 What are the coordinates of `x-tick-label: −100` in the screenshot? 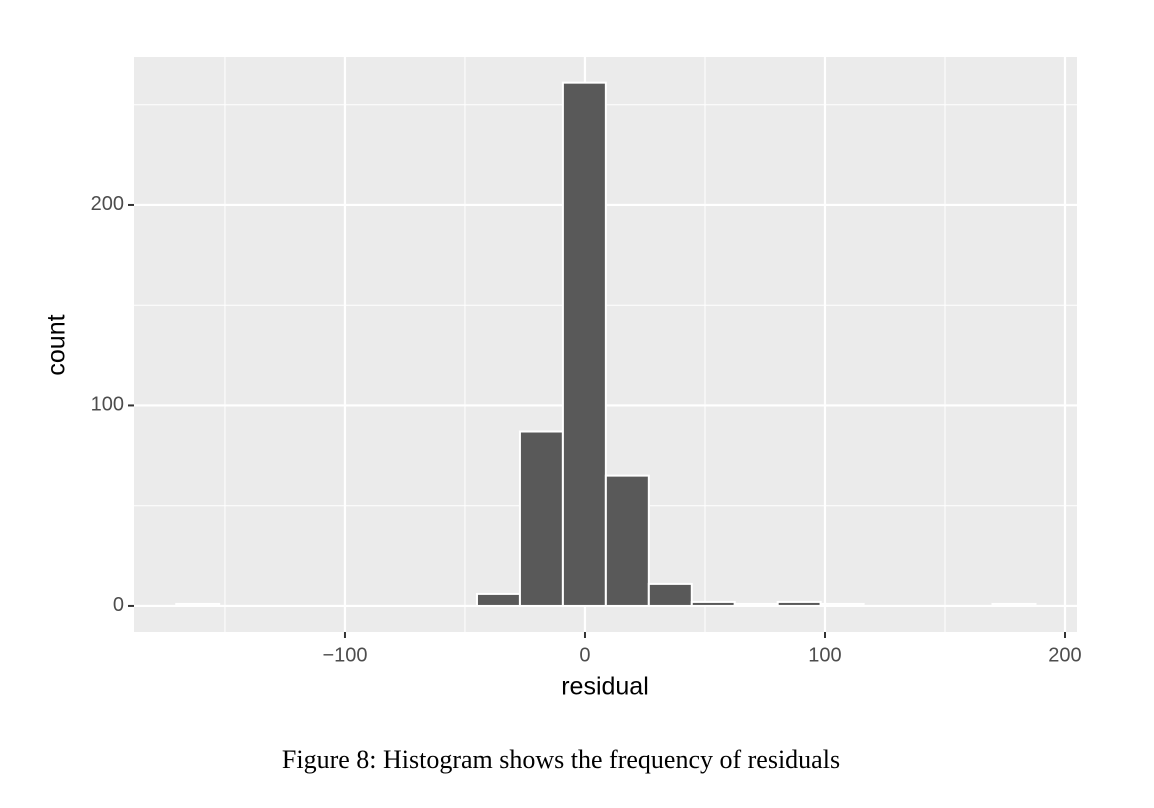 It's located at (344, 655).